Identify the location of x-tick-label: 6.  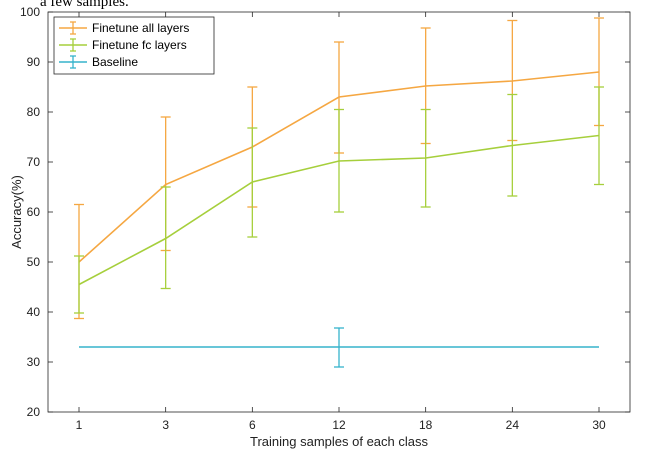
(252, 425).